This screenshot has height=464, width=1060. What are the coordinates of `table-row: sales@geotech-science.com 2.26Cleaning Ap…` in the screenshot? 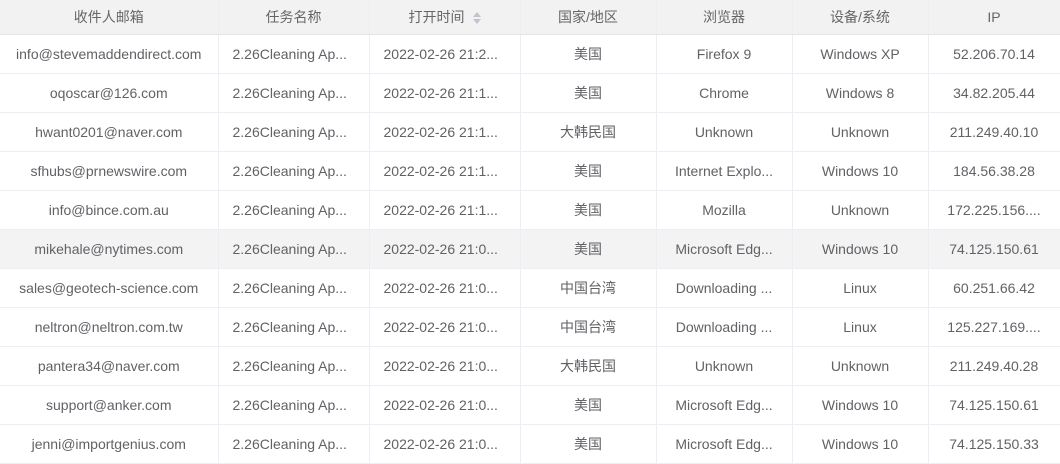 It's located at (530, 288).